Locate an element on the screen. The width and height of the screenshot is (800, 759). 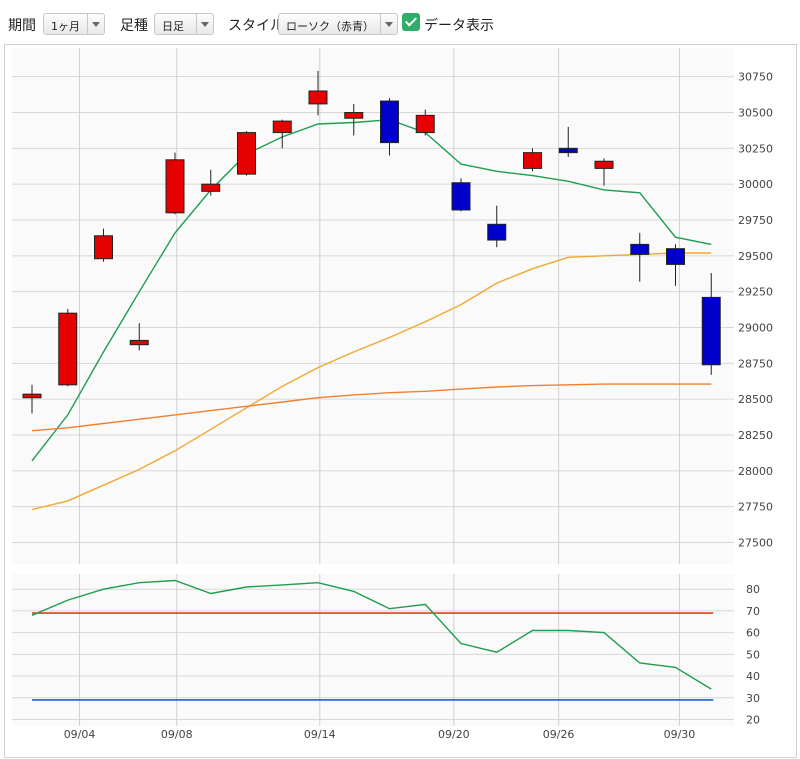
y-tick-label: 30500 is located at coordinates (755, 113).